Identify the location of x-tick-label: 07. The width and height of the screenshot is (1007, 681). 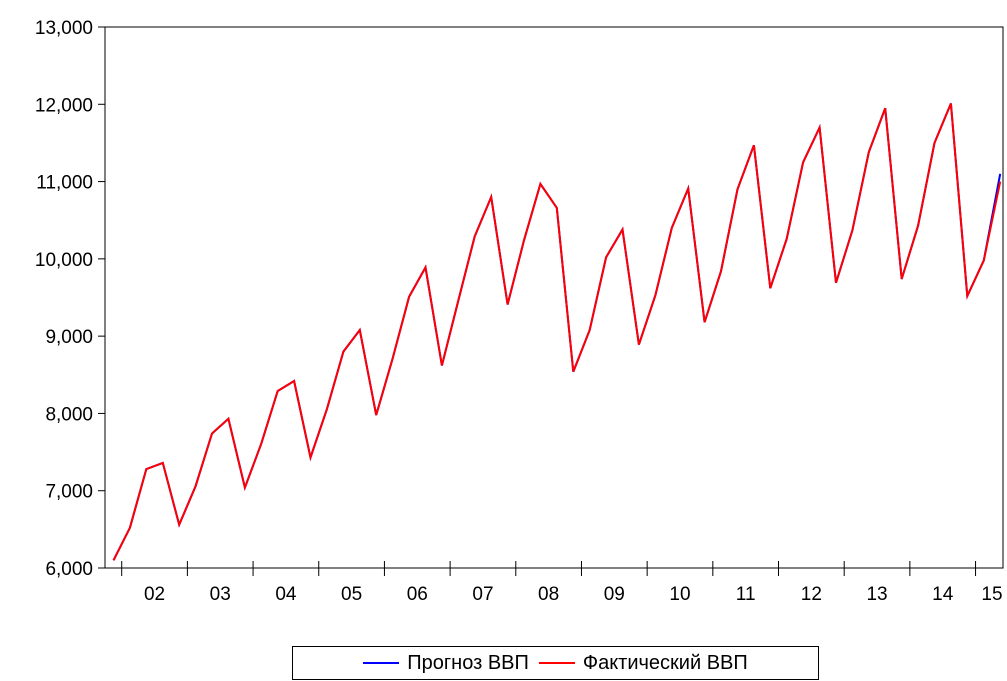
(482, 594).